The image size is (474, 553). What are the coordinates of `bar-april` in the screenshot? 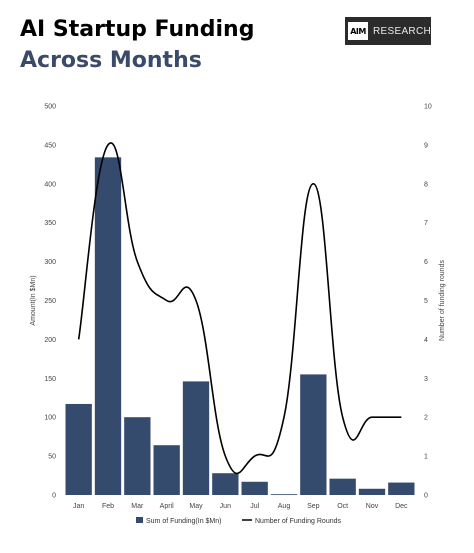 It's located at (166, 470).